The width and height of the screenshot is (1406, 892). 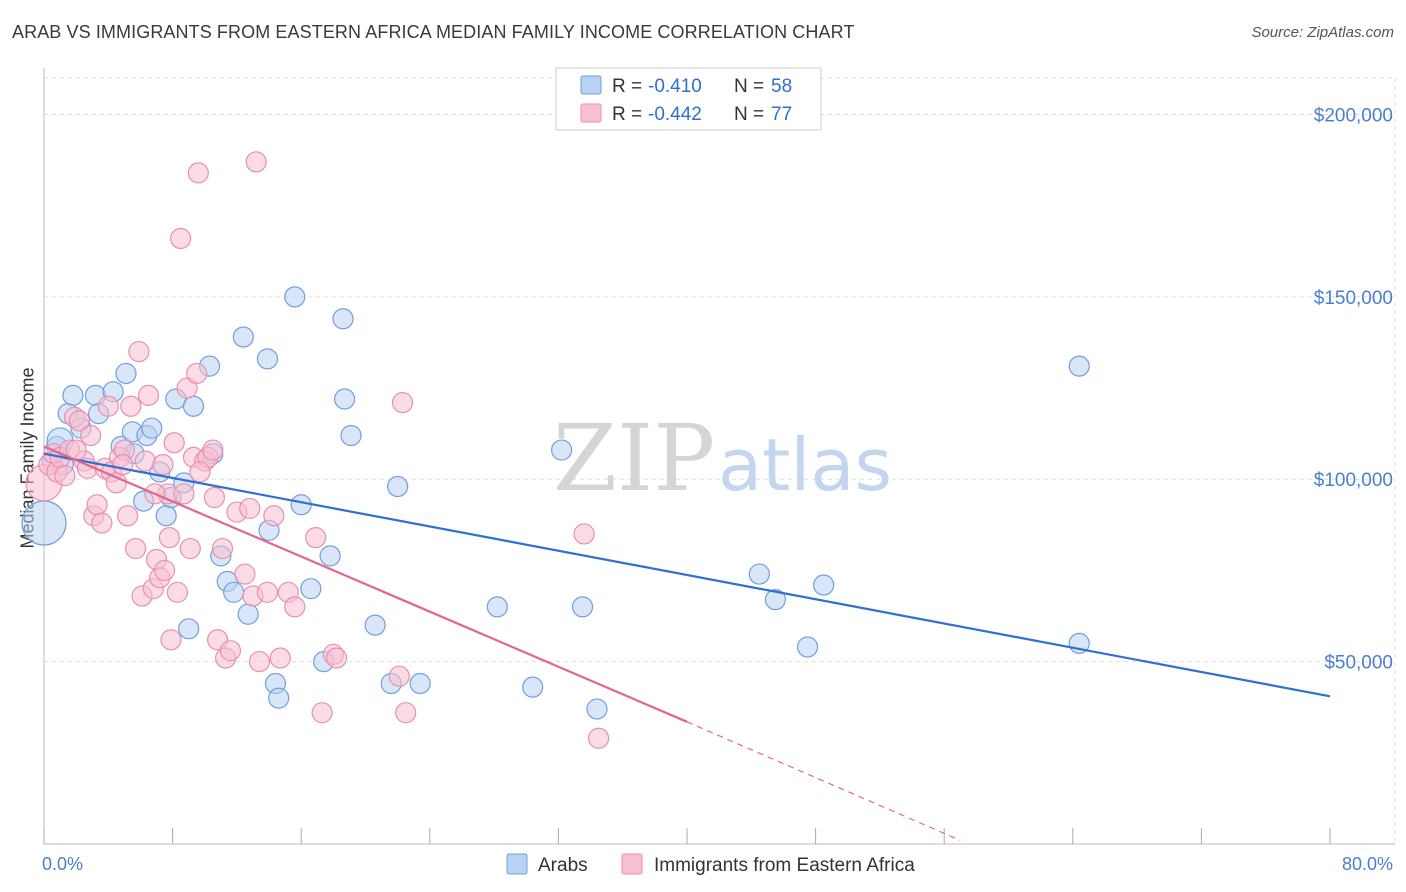 I want to click on legend: R = -0.410 N = 58 R = -0.442 N = 77, so click(x=688, y=99).